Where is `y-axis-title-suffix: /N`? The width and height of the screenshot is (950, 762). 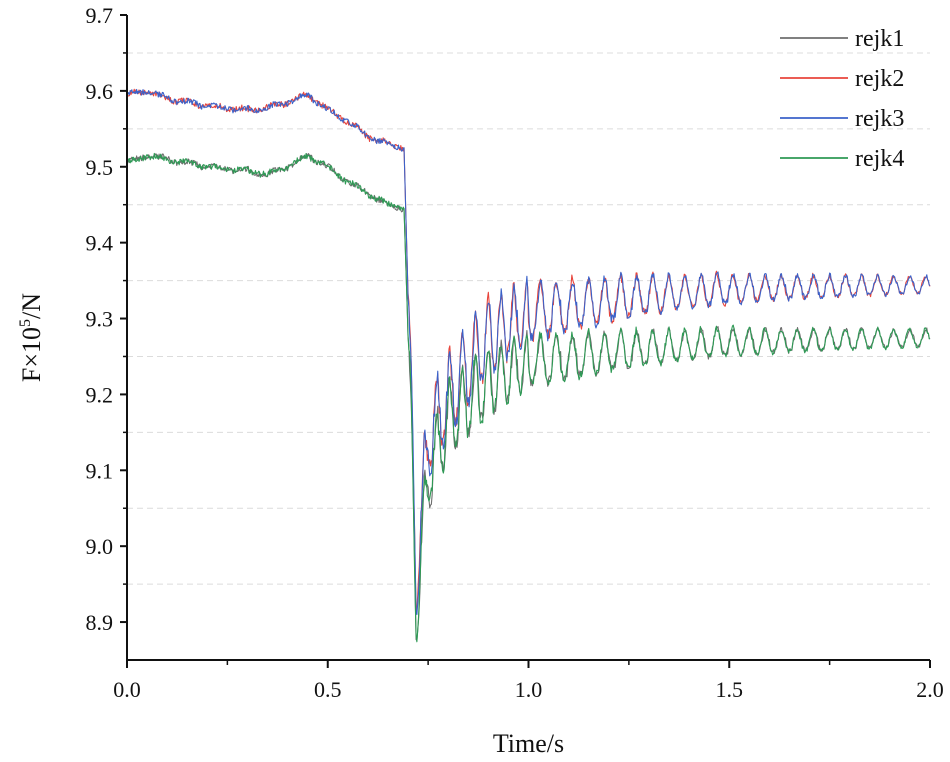 y-axis-title-suffix: /N is located at coordinates (31, 306).